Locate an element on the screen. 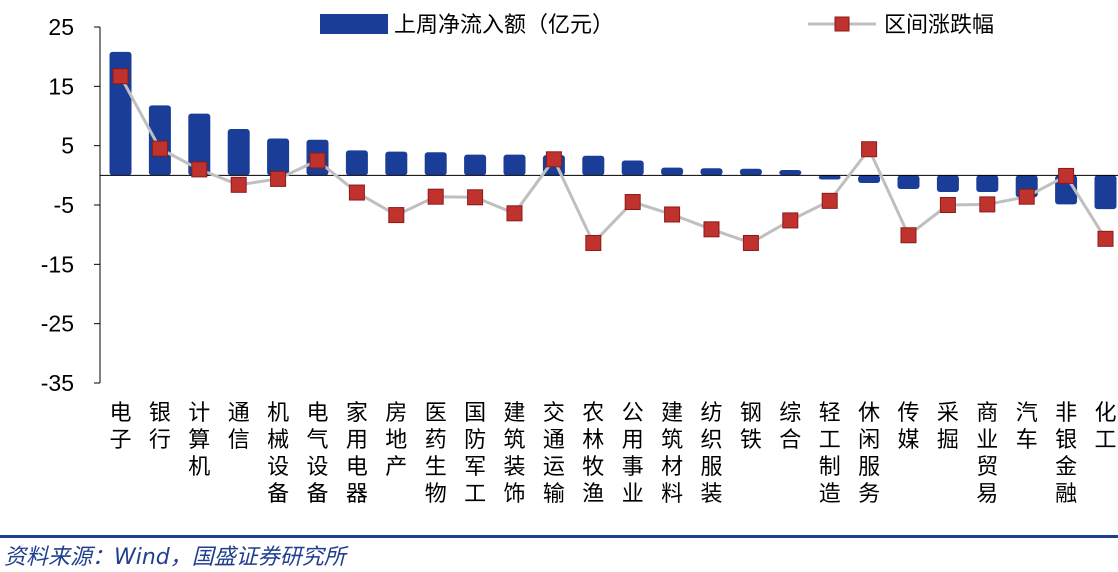 Image resolution: width=1118 pixels, height=572 pixels. x-category-label: 电气设备 is located at coordinates (317, 454).